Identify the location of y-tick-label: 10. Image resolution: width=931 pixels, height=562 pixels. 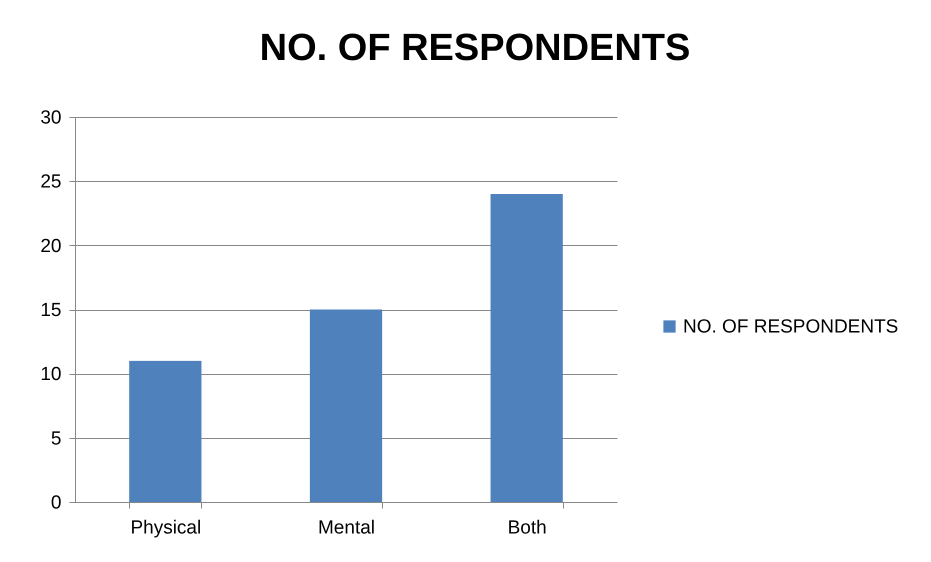
(51, 375).